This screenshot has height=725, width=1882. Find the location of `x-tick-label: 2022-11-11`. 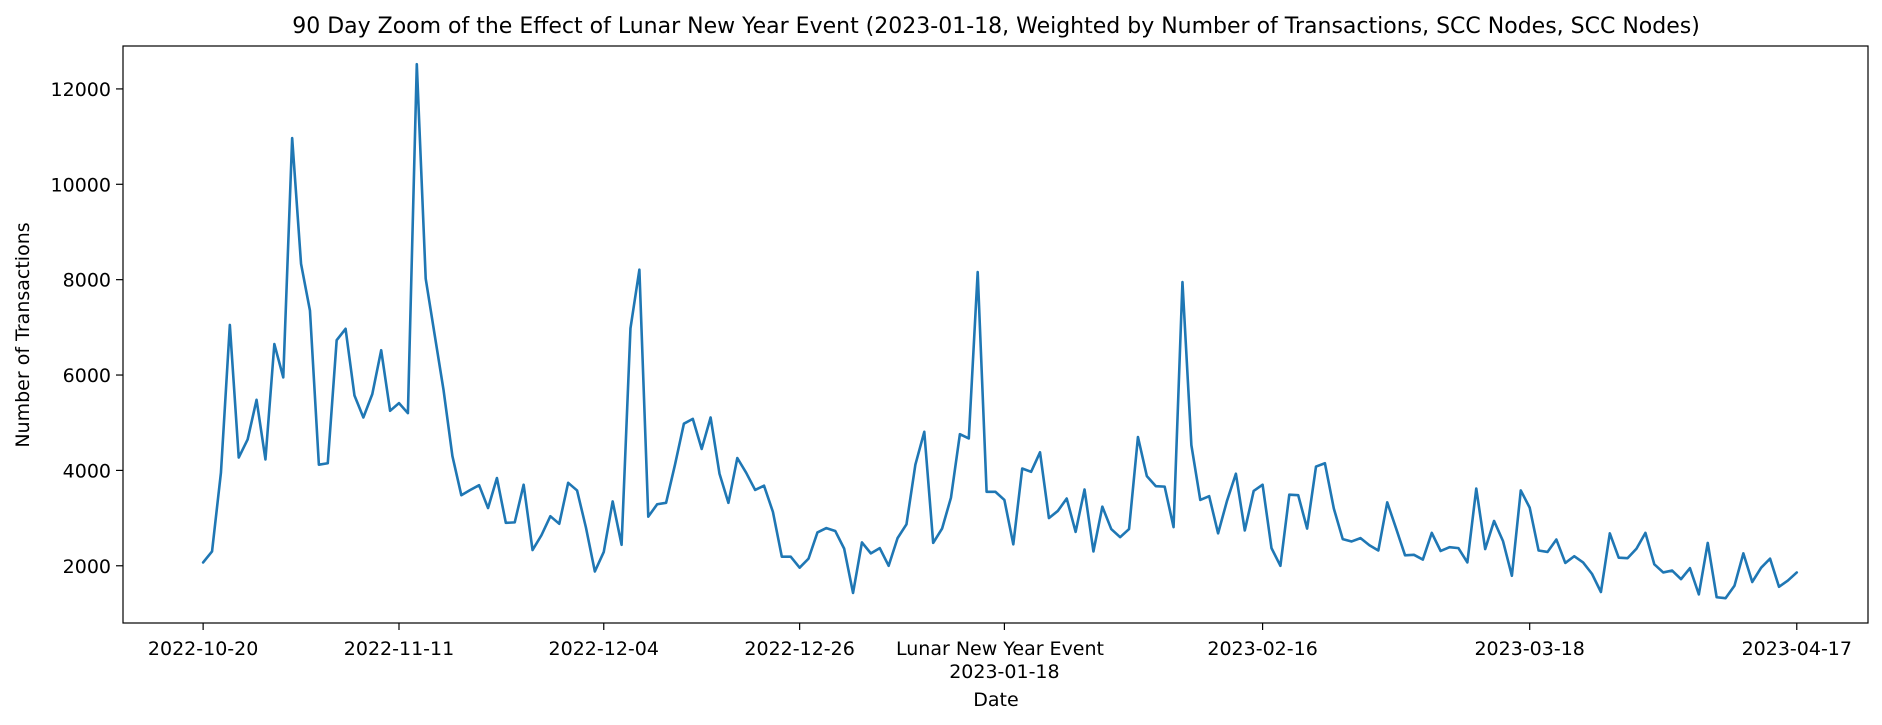

x-tick-label: 2022-11-11 is located at coordinates (399, 649).